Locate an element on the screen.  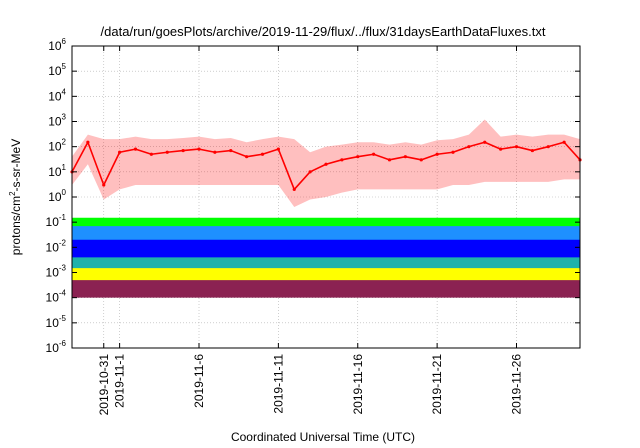
y-tick-label: 10¹ is located at coordinates (57, 171).